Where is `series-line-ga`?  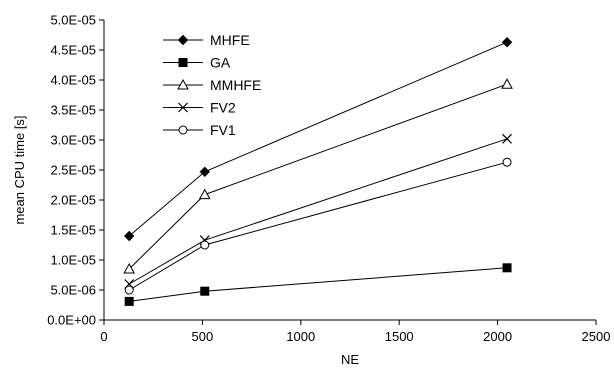 series-line-ga is located at coordinates (318, 284).